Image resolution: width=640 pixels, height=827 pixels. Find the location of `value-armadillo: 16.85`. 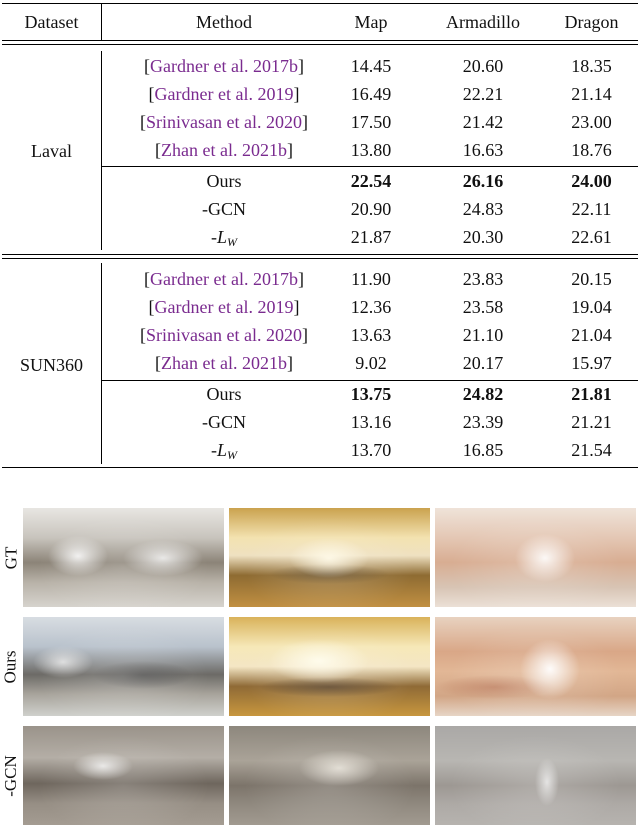

value-armadillo: 16.85 is located at coordinates (483, 450).